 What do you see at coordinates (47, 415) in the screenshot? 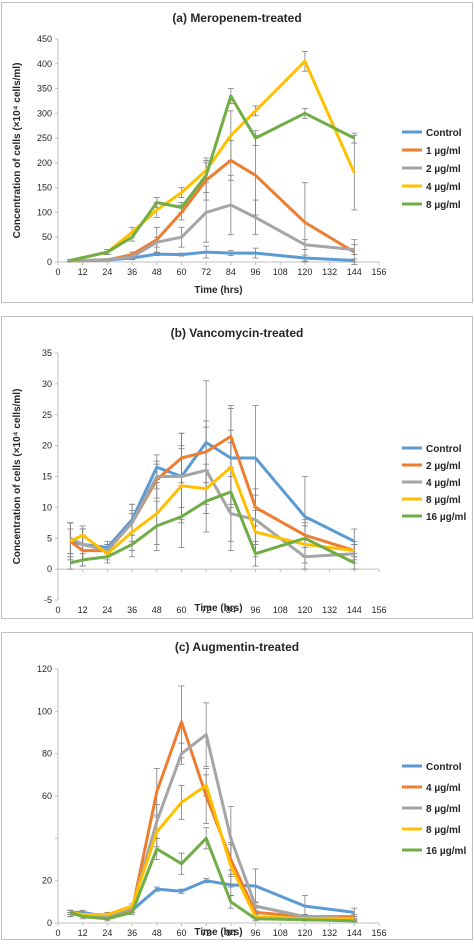
I see `y-tick-label: 25` at bounding box center [47, 415].